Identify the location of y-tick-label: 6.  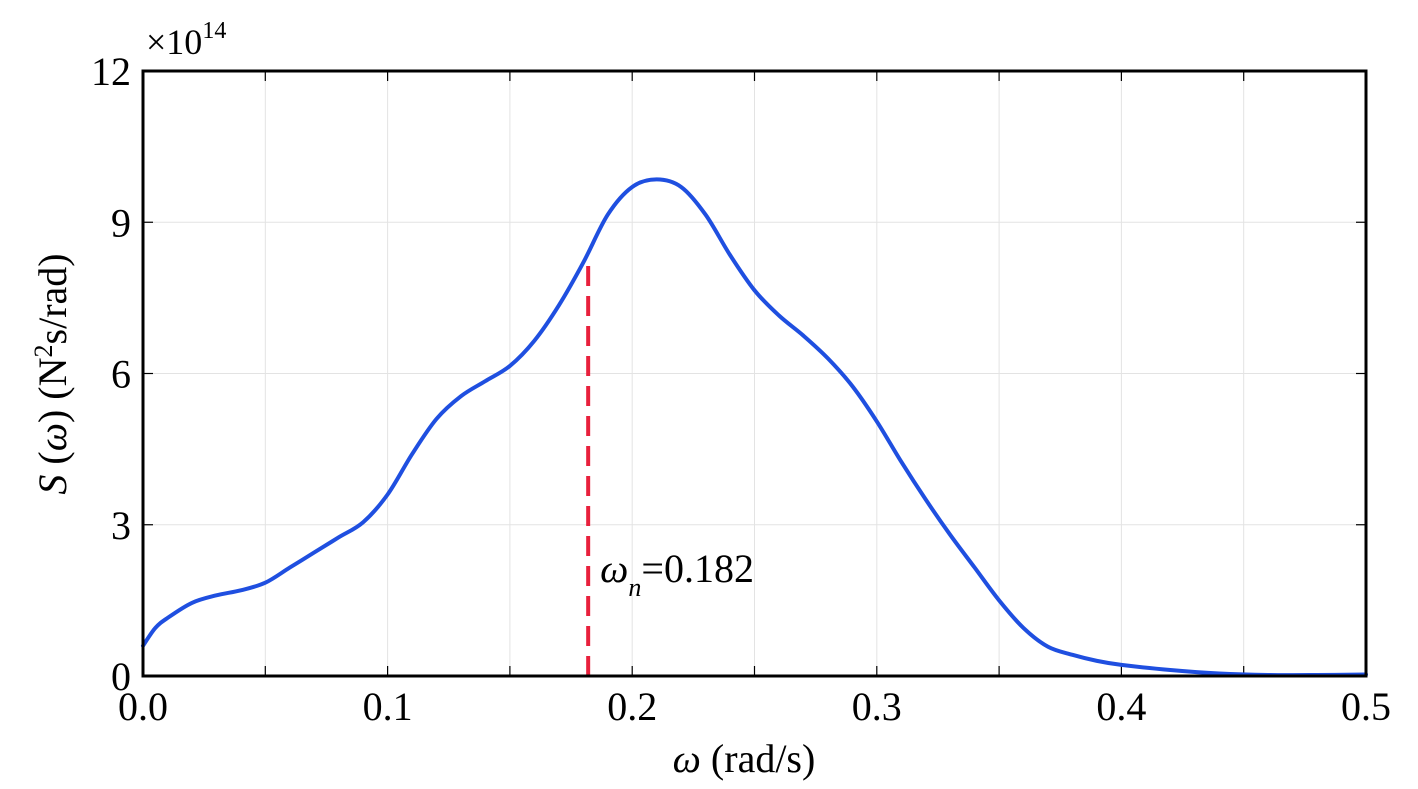
(121, 374).